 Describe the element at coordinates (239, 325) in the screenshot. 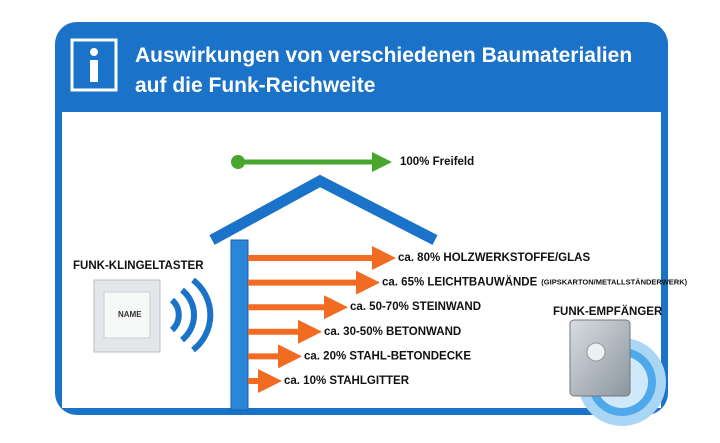

I see `wall` at that location.